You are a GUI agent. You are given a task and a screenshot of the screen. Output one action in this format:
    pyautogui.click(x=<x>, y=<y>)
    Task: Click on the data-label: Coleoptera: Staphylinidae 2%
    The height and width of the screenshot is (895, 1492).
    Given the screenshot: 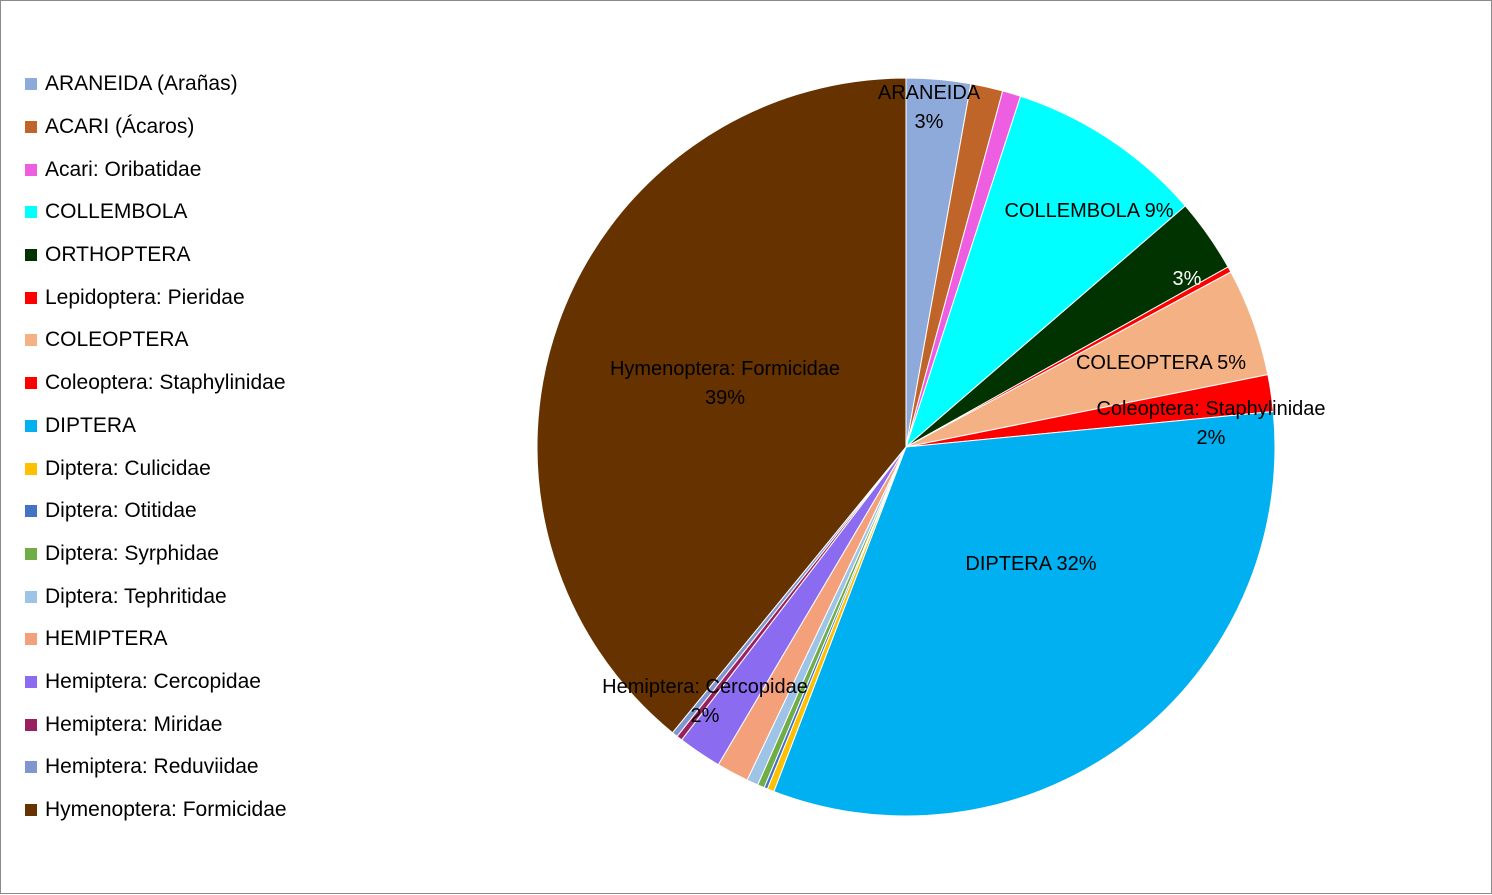 What is the action you would take?
    pyautogui.click(x=1210, y=423)
    